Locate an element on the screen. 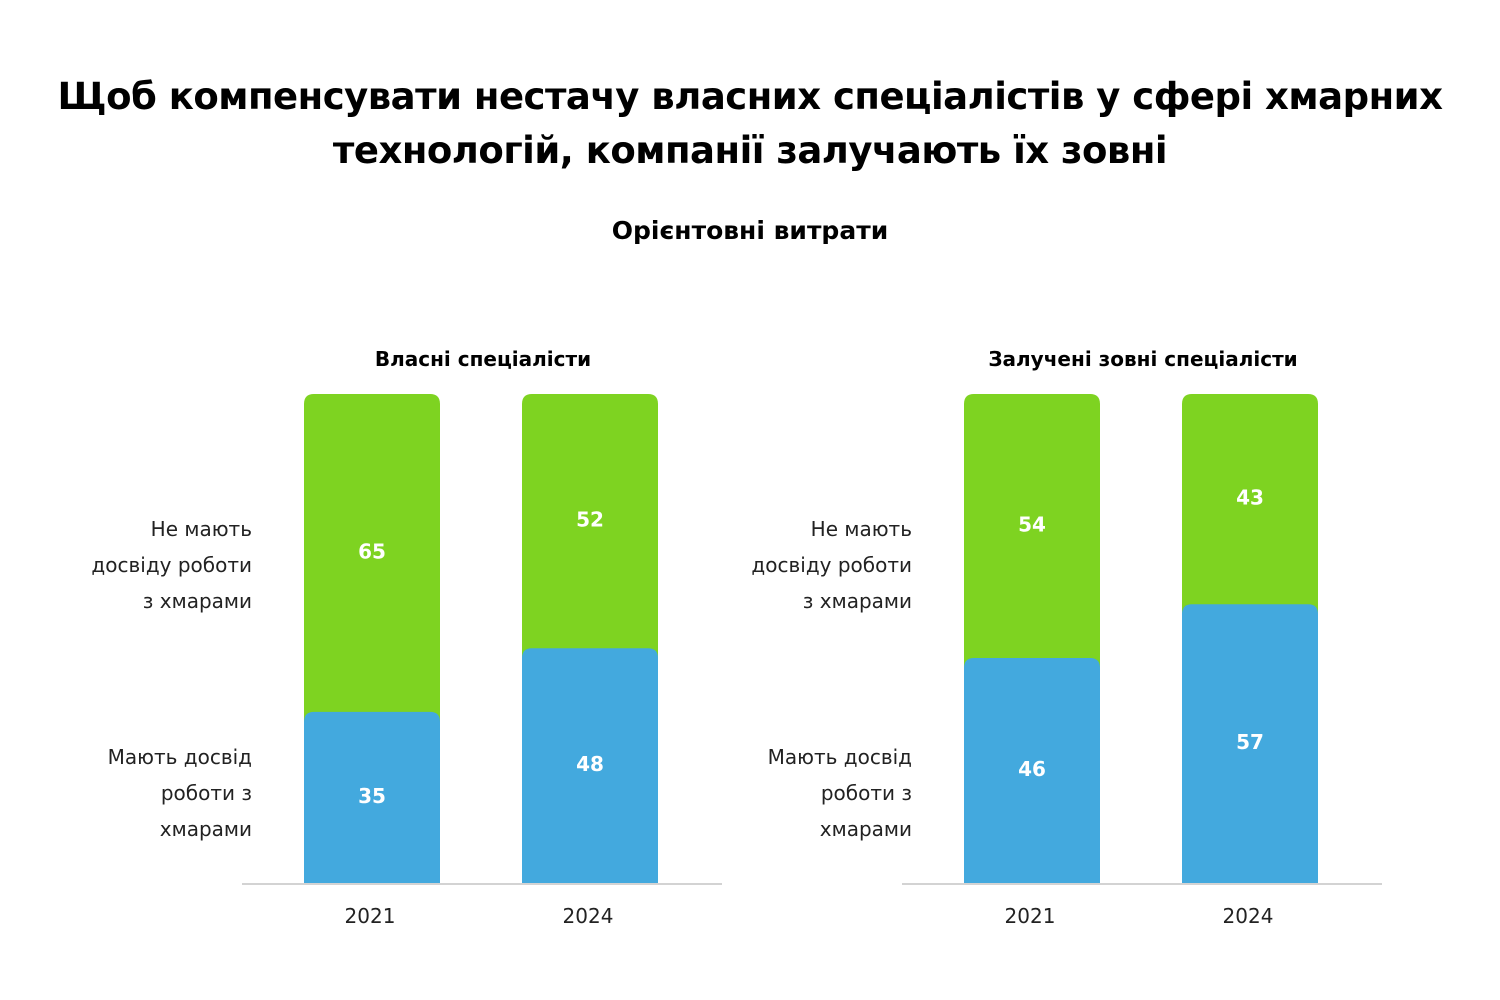 The height and width of the screenshot is (1000, 1500). data-label: 35 is located at coordinates (372, 796).